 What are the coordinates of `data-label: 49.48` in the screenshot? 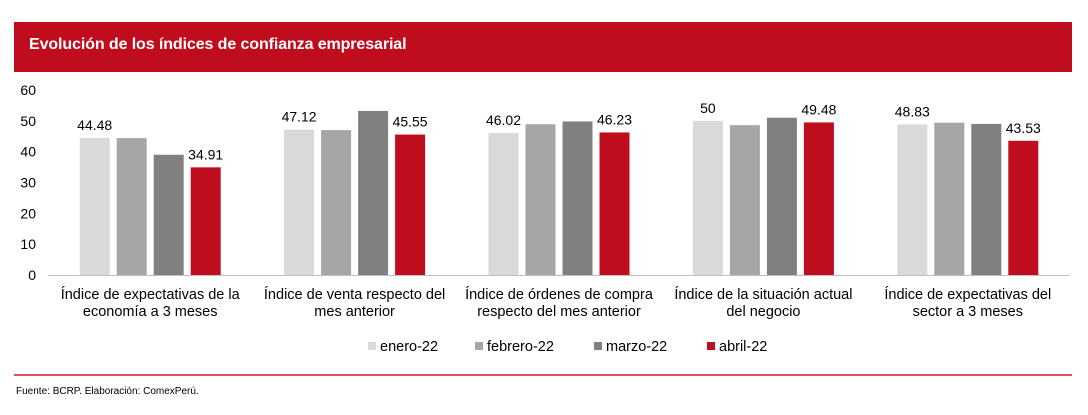 It's located at (818, 109).